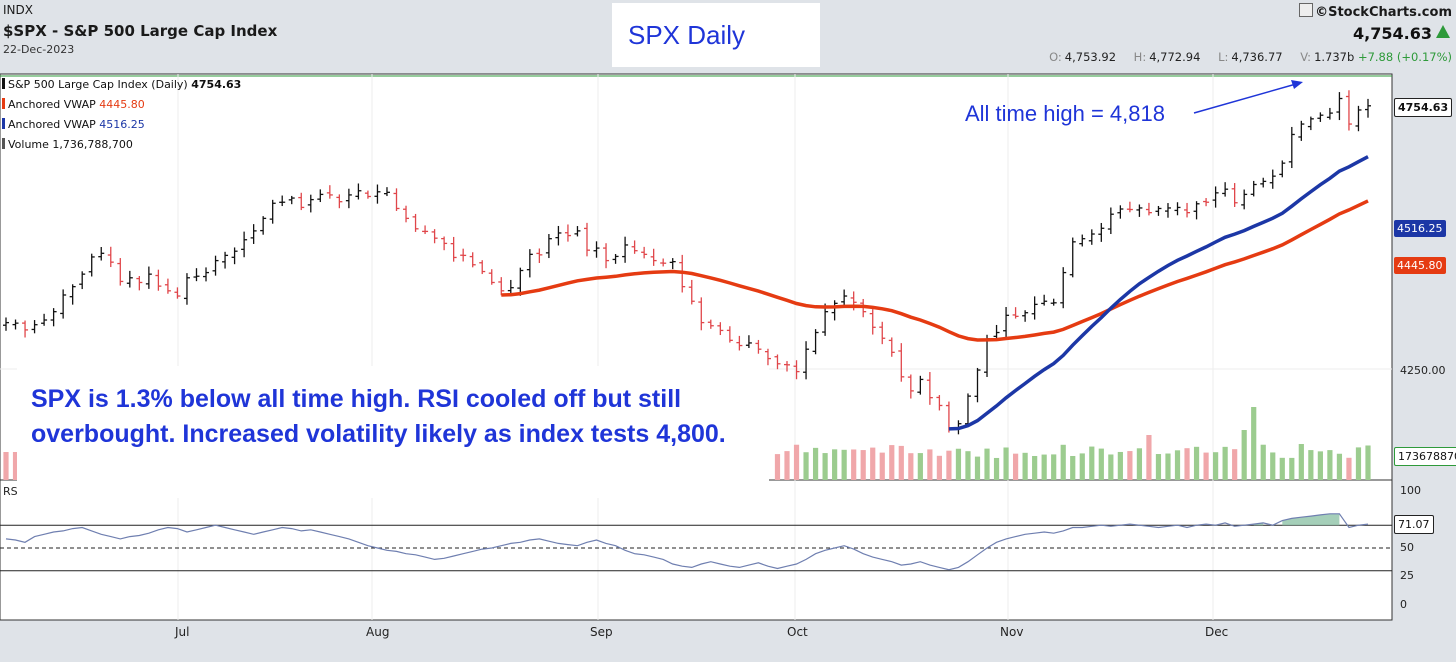 The height and width of the screenshot is (662, 1456). I want to click on title-box: SPX Daily, so click(716, 35).